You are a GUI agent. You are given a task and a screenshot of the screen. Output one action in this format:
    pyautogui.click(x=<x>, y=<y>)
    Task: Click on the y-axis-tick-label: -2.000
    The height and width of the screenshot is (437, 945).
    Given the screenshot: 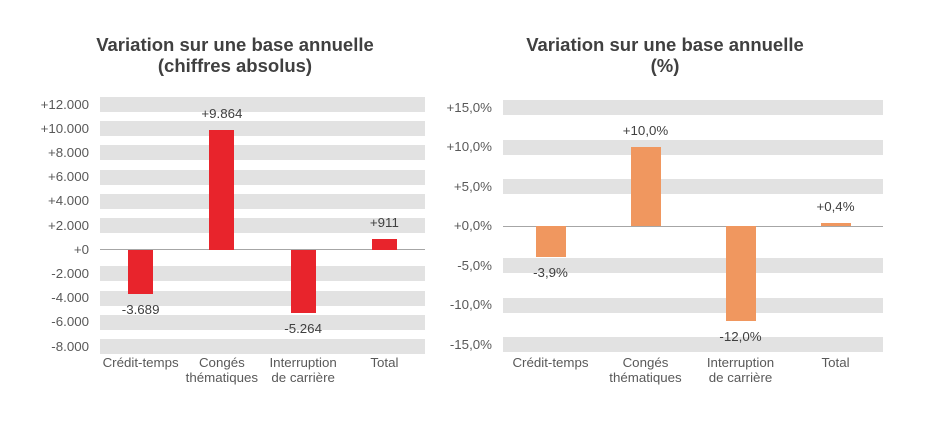 What is the action you would take?
    pyautogui.click(x=70, y=273)
    